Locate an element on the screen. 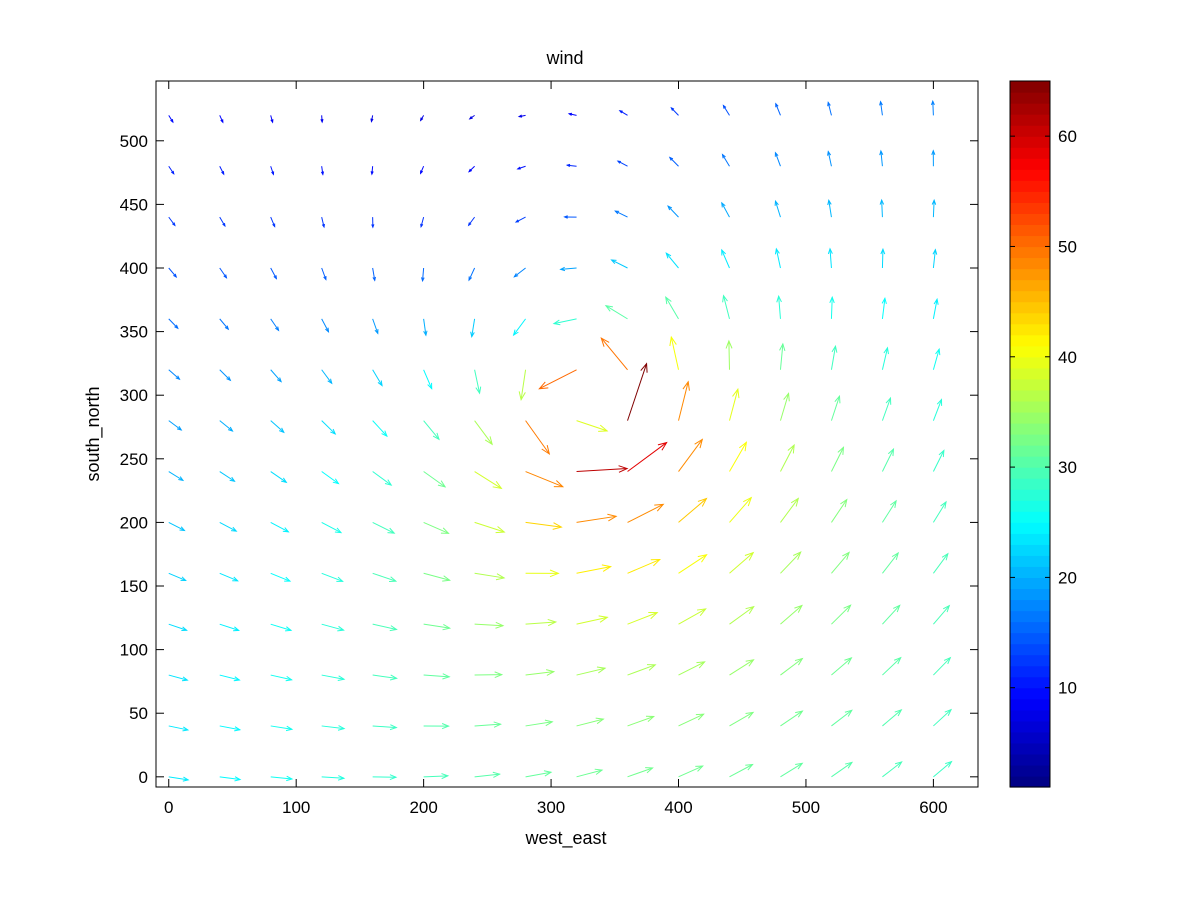 Image resolution: width=1200 pixels, height=900 pixels. x-axis-label: west_east is located at coordinates (565, 838).